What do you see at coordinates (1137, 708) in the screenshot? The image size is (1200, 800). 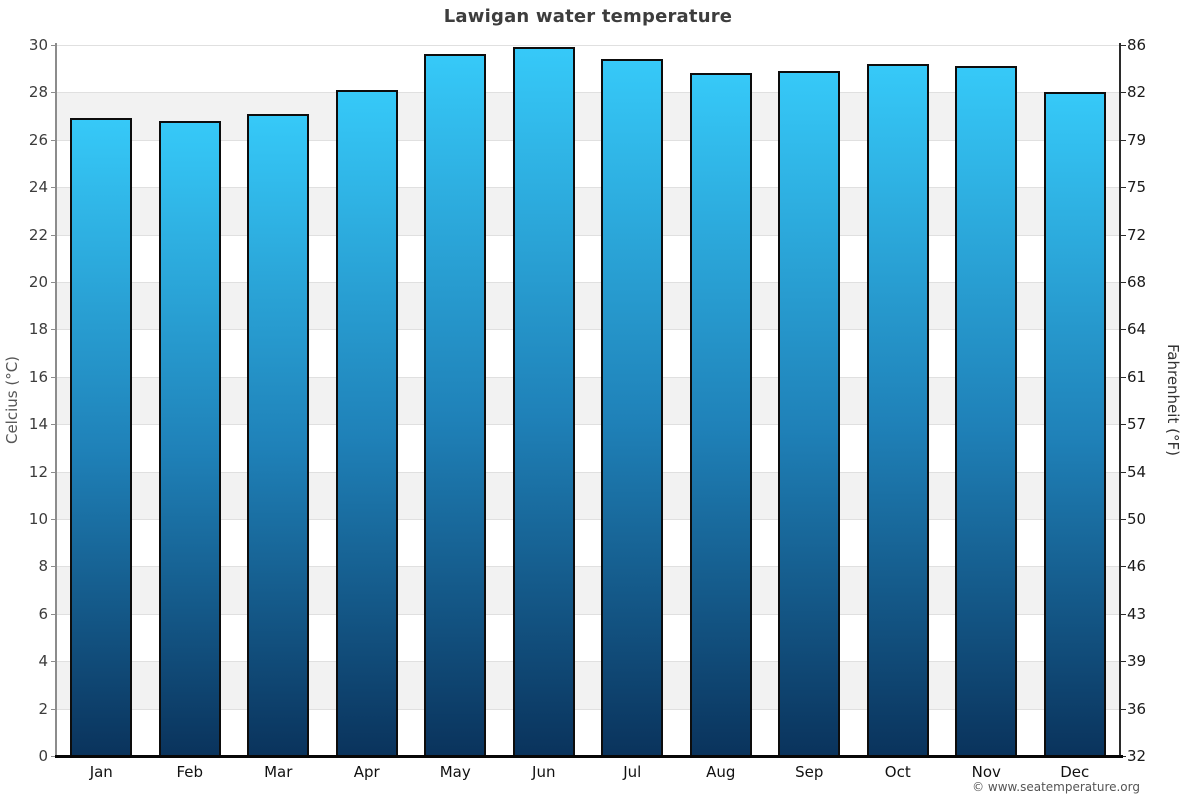 I see `ytick-fahrenheit: 36` at bounding box center [1137, 708].